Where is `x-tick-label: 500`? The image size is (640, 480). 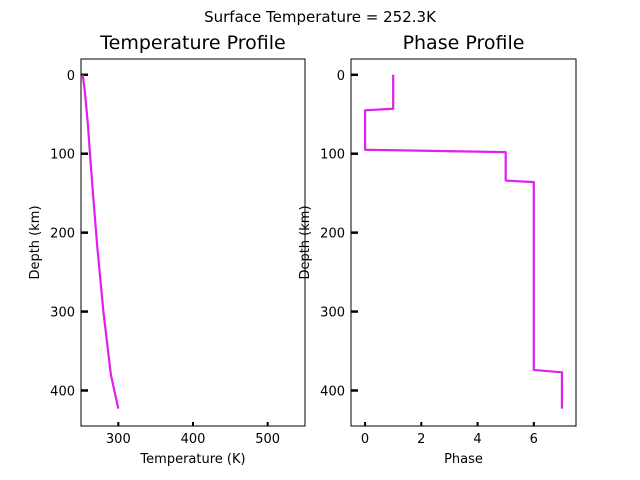
x-tick-label: 500 is located at coordinates (267, 439).